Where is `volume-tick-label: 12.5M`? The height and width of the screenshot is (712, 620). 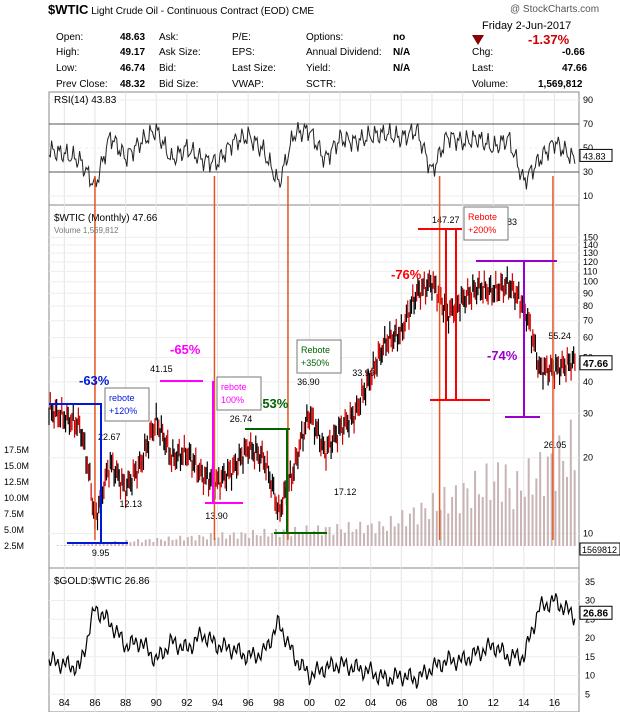
volume-tick-label: 12.5M is located at coordinates (16, 482).